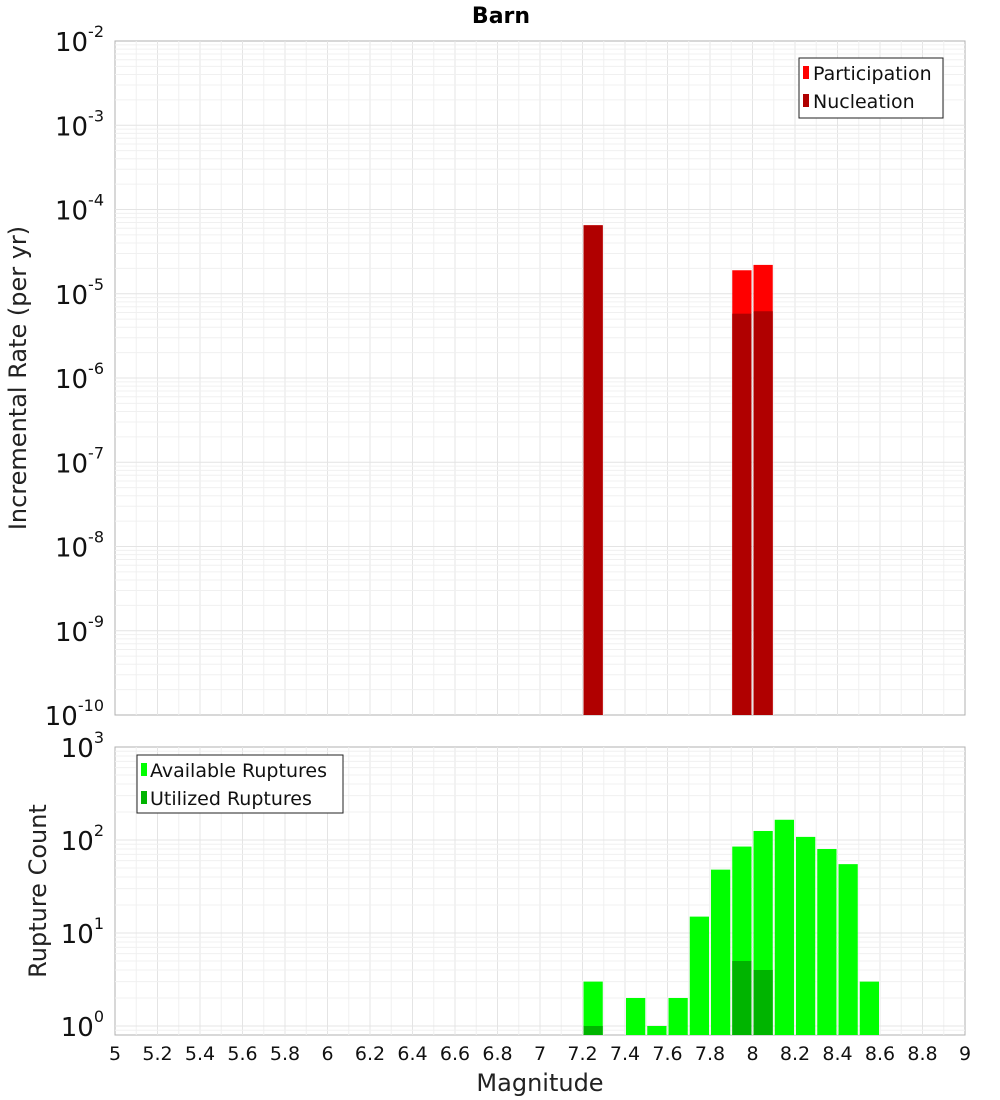 This screenshot has width=1000, height=1100. What do you see at coordinates (582, 1054) in the screenshot?
I see `x-tick-label: 7.2` at bounding box center [582, 1054].